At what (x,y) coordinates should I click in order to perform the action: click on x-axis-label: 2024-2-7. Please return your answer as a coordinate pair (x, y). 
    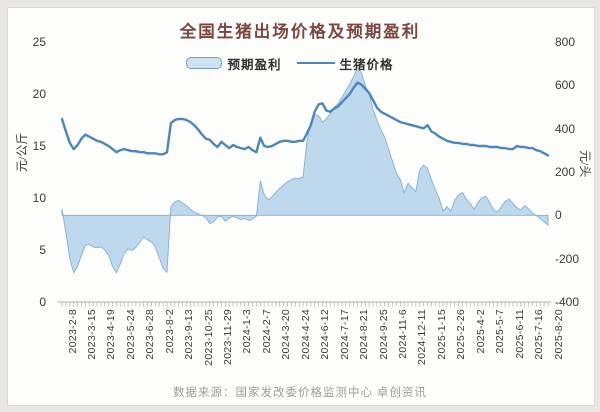
    Looking at the image, I should click on (266, 331).